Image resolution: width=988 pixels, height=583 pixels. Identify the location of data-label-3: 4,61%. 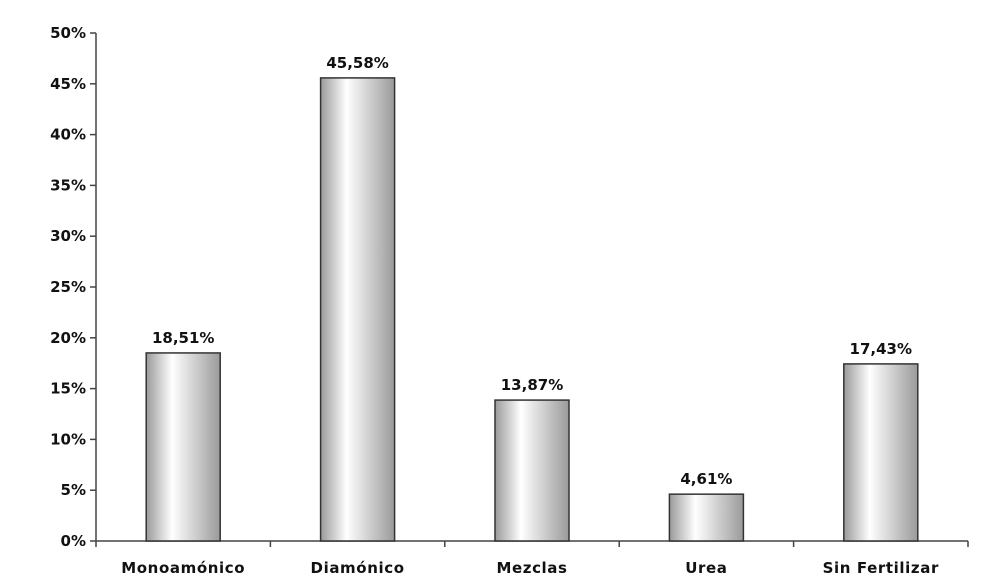
(706, 479).